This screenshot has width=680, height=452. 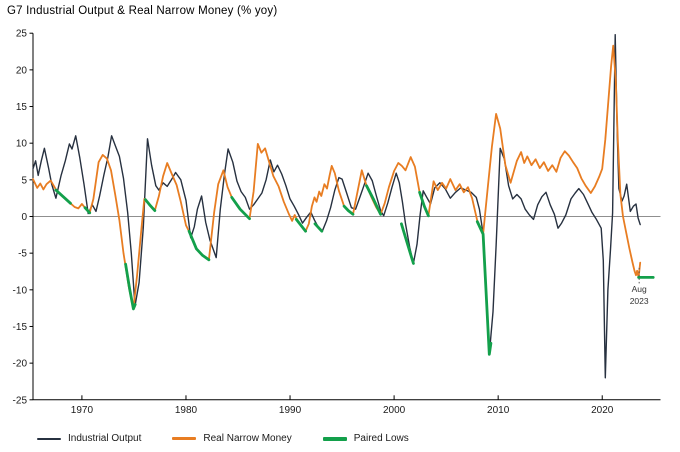 I want to click on x-tick-label: 1970, so click(x=82, y=410).